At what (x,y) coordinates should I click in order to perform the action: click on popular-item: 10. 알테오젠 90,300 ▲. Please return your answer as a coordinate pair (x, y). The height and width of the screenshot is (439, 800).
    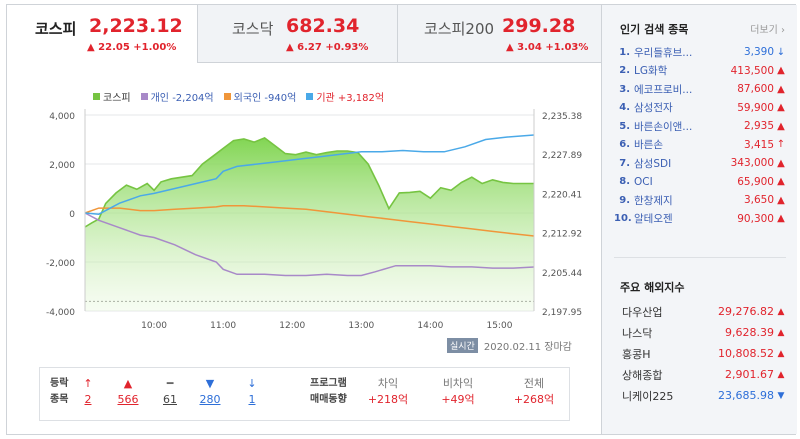
    Looking at the image, I should click on (701, 219).